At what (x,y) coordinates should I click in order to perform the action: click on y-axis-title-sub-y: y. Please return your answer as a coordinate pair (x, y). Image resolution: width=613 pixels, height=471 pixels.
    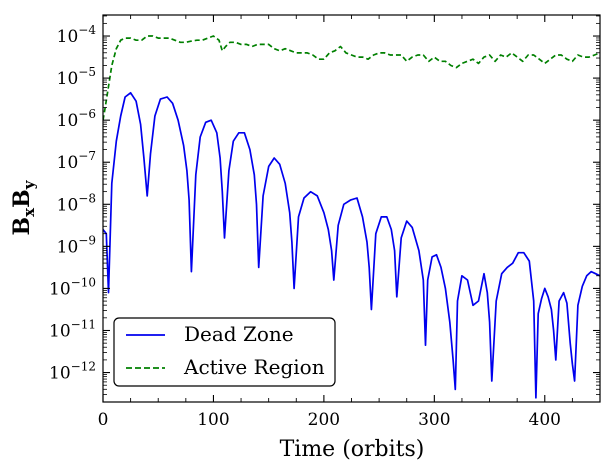
    Looking at the image, I should click on (29, 184).